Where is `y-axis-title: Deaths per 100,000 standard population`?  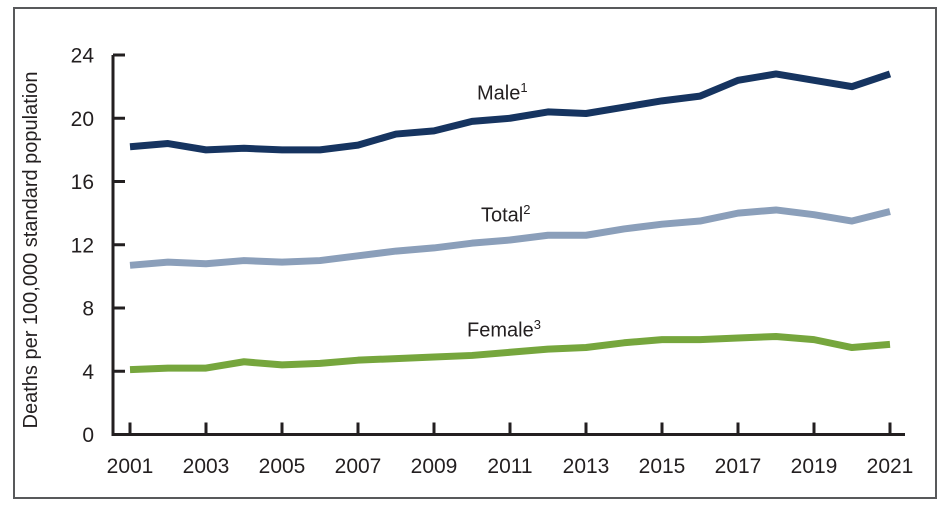
y-axis-title: Deaths per 100,000 standard population is located at coordinates (31, 250).